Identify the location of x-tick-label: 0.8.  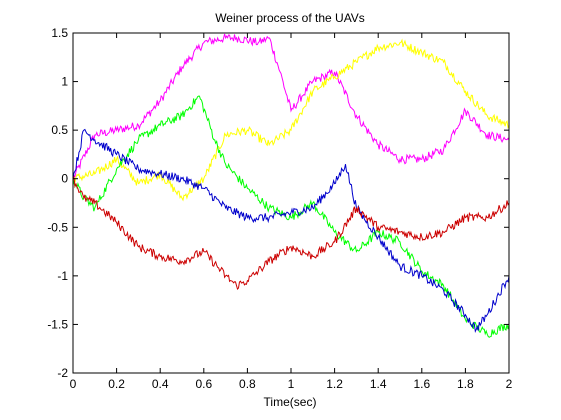
(247, 384).